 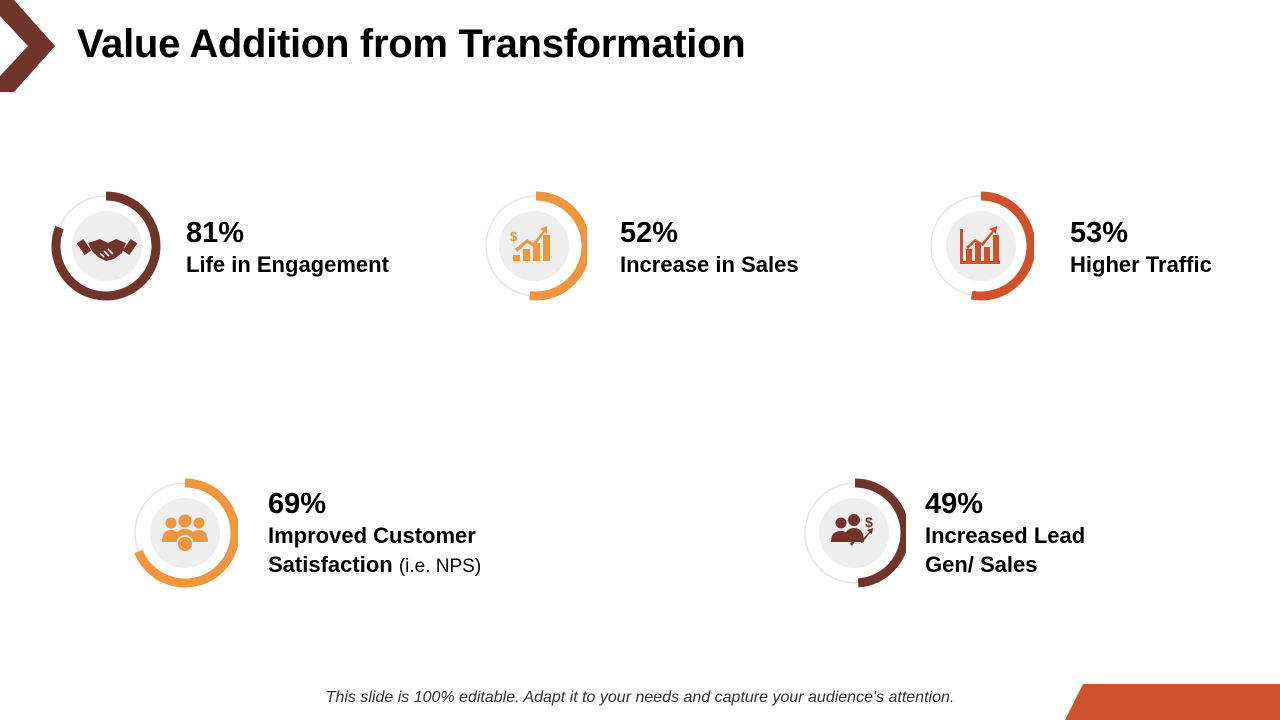 I want to click on metric-value: 52%, so click(x=649, y=233).